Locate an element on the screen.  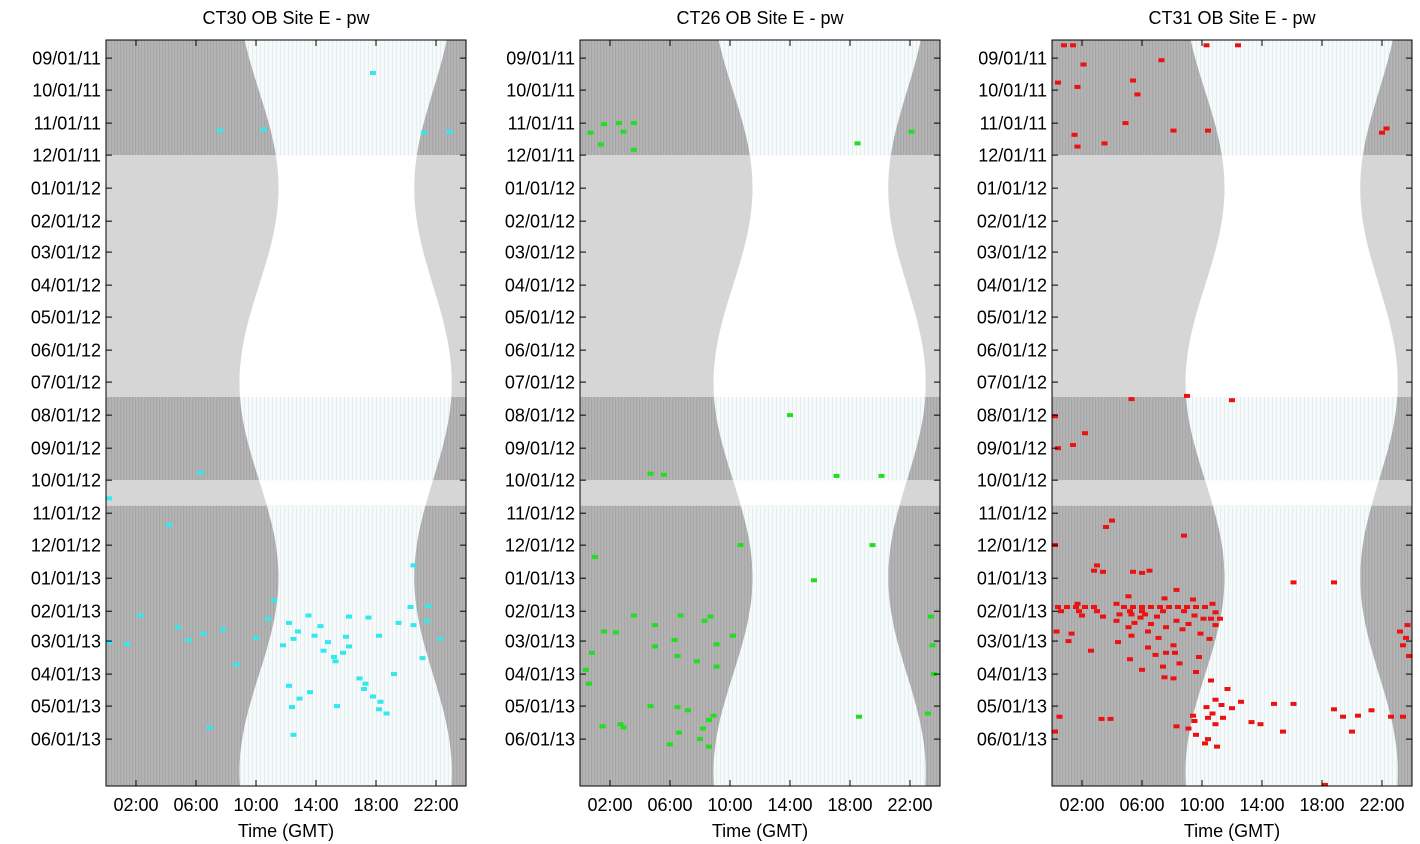
x-tick-label: 22:00 is located at coordinates (435, 805).